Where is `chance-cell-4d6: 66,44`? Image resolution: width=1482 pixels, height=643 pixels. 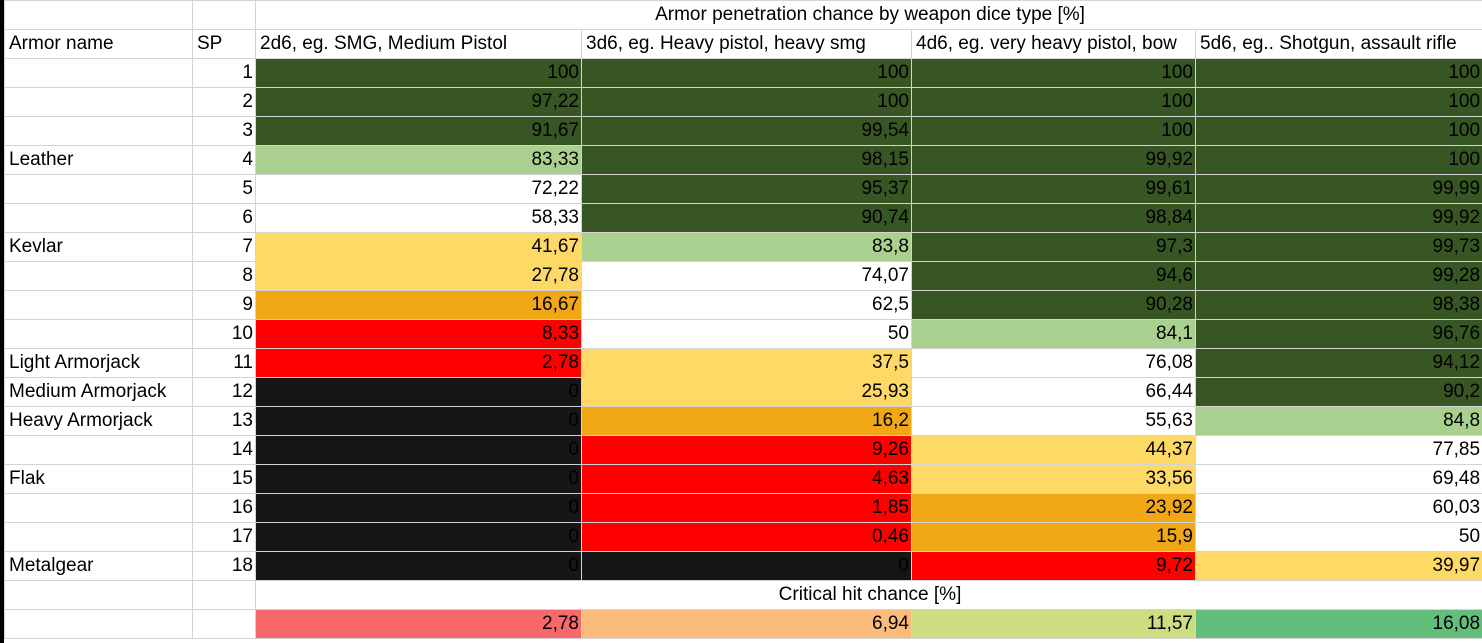 chance-cell-4d6: 66,44 is located at coordinates (1053, 392).